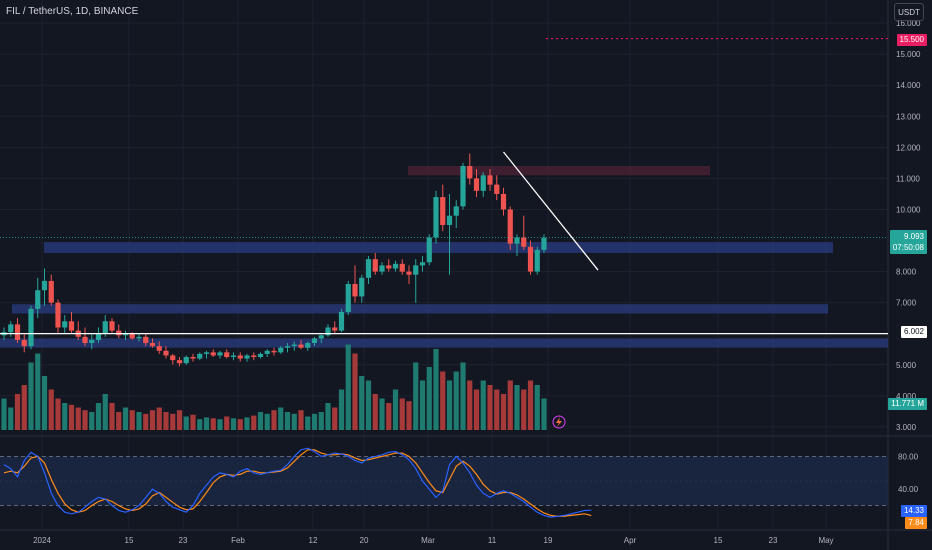  Describe the element at coordinates (911, 40) in the screenshot. I see `target-price-badge: 15.500` at that location.